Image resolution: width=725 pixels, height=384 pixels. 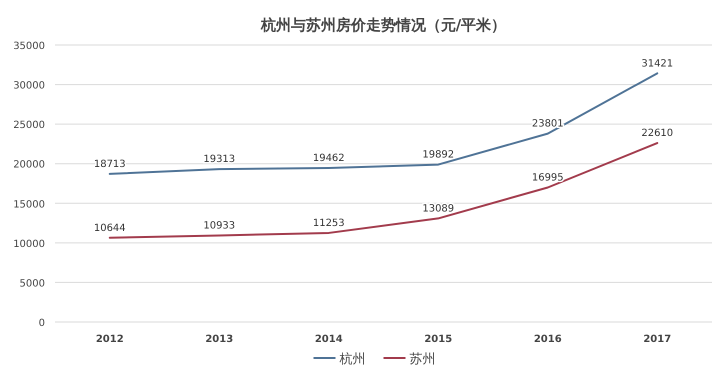 What do you see at coordinates (29, 126) in the screenshot?
I see `y-tick-label: 25000` at bounding box center [29, 126].